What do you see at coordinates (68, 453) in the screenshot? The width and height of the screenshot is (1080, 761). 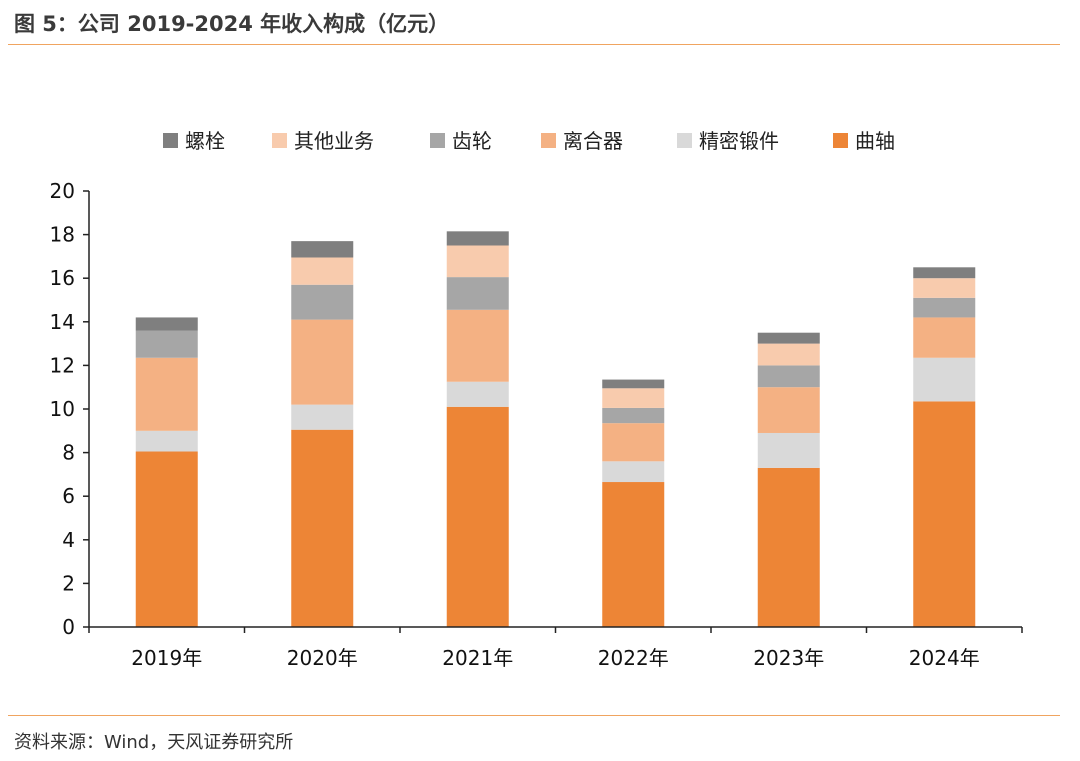 I see `y-tick-label: 8` at bounding box center [68, 453].